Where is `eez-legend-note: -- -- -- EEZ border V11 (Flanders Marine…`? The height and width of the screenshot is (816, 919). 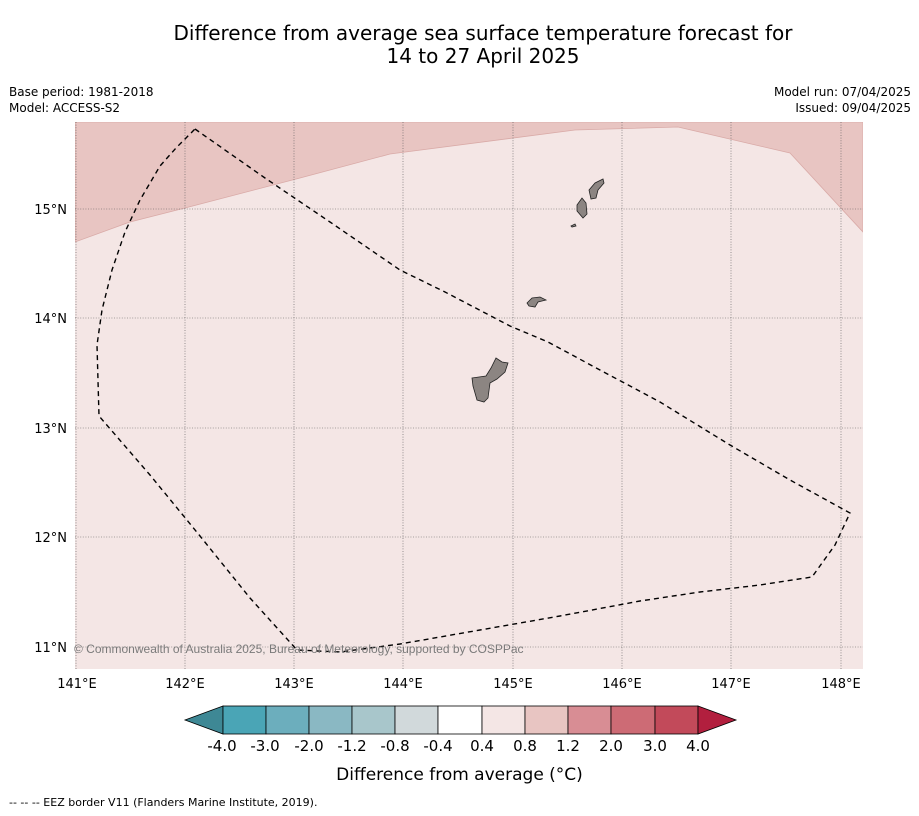 eez-legend-note: -- -- -- EEZ border V11 (Flanders Marine… is located at coordinates (163, 802).